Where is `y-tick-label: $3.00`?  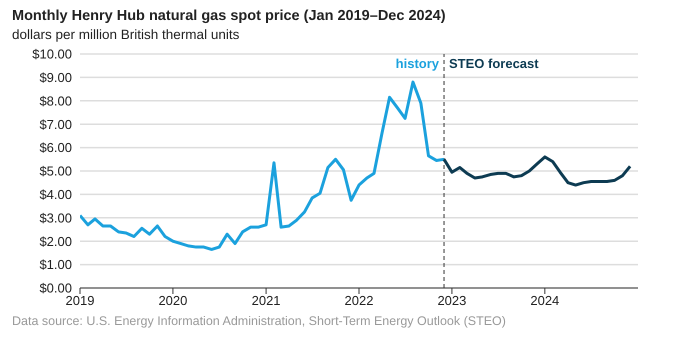
y-tick-label: $3.00 is located at coordinates (55, 218).